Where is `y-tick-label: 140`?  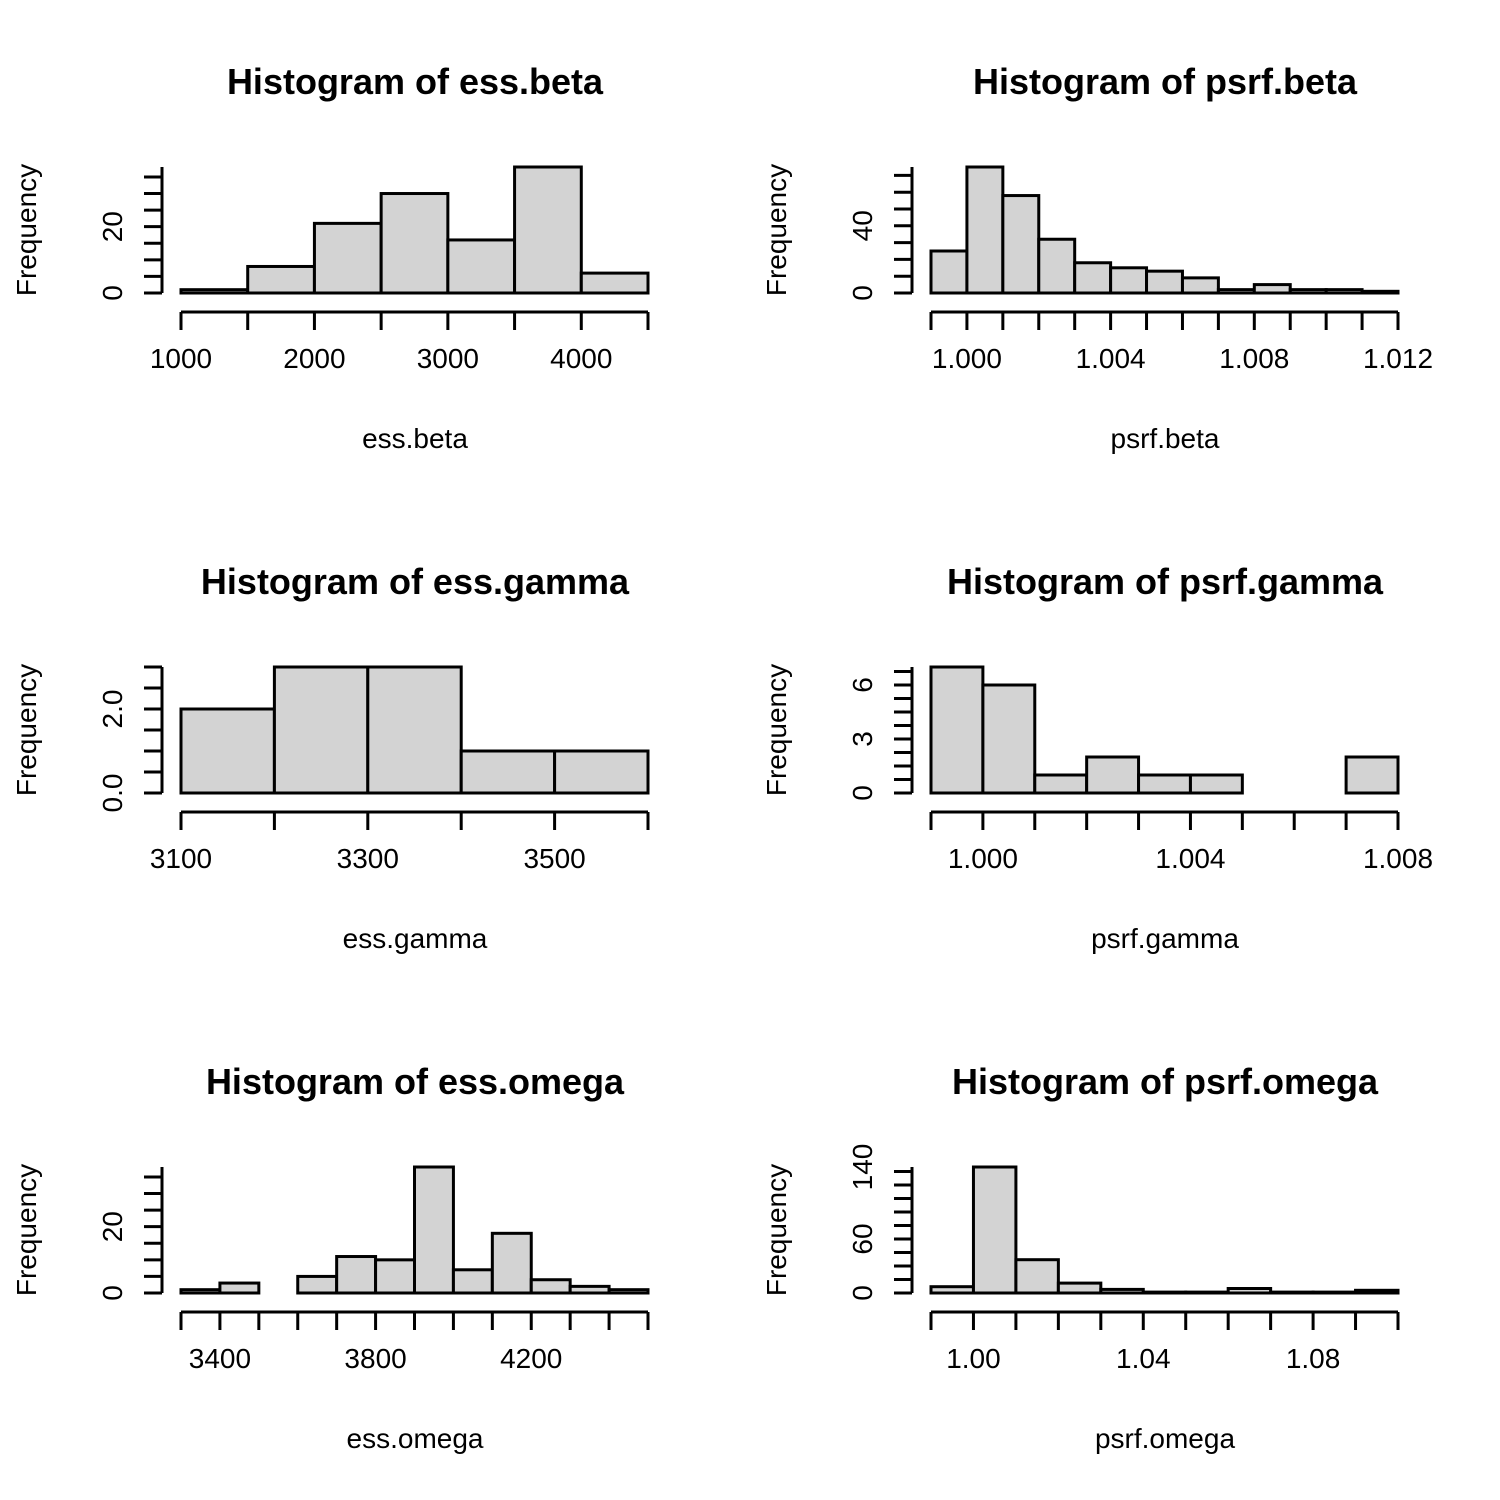 y-tick-label: 140 is located at coordinates (862, 1167).